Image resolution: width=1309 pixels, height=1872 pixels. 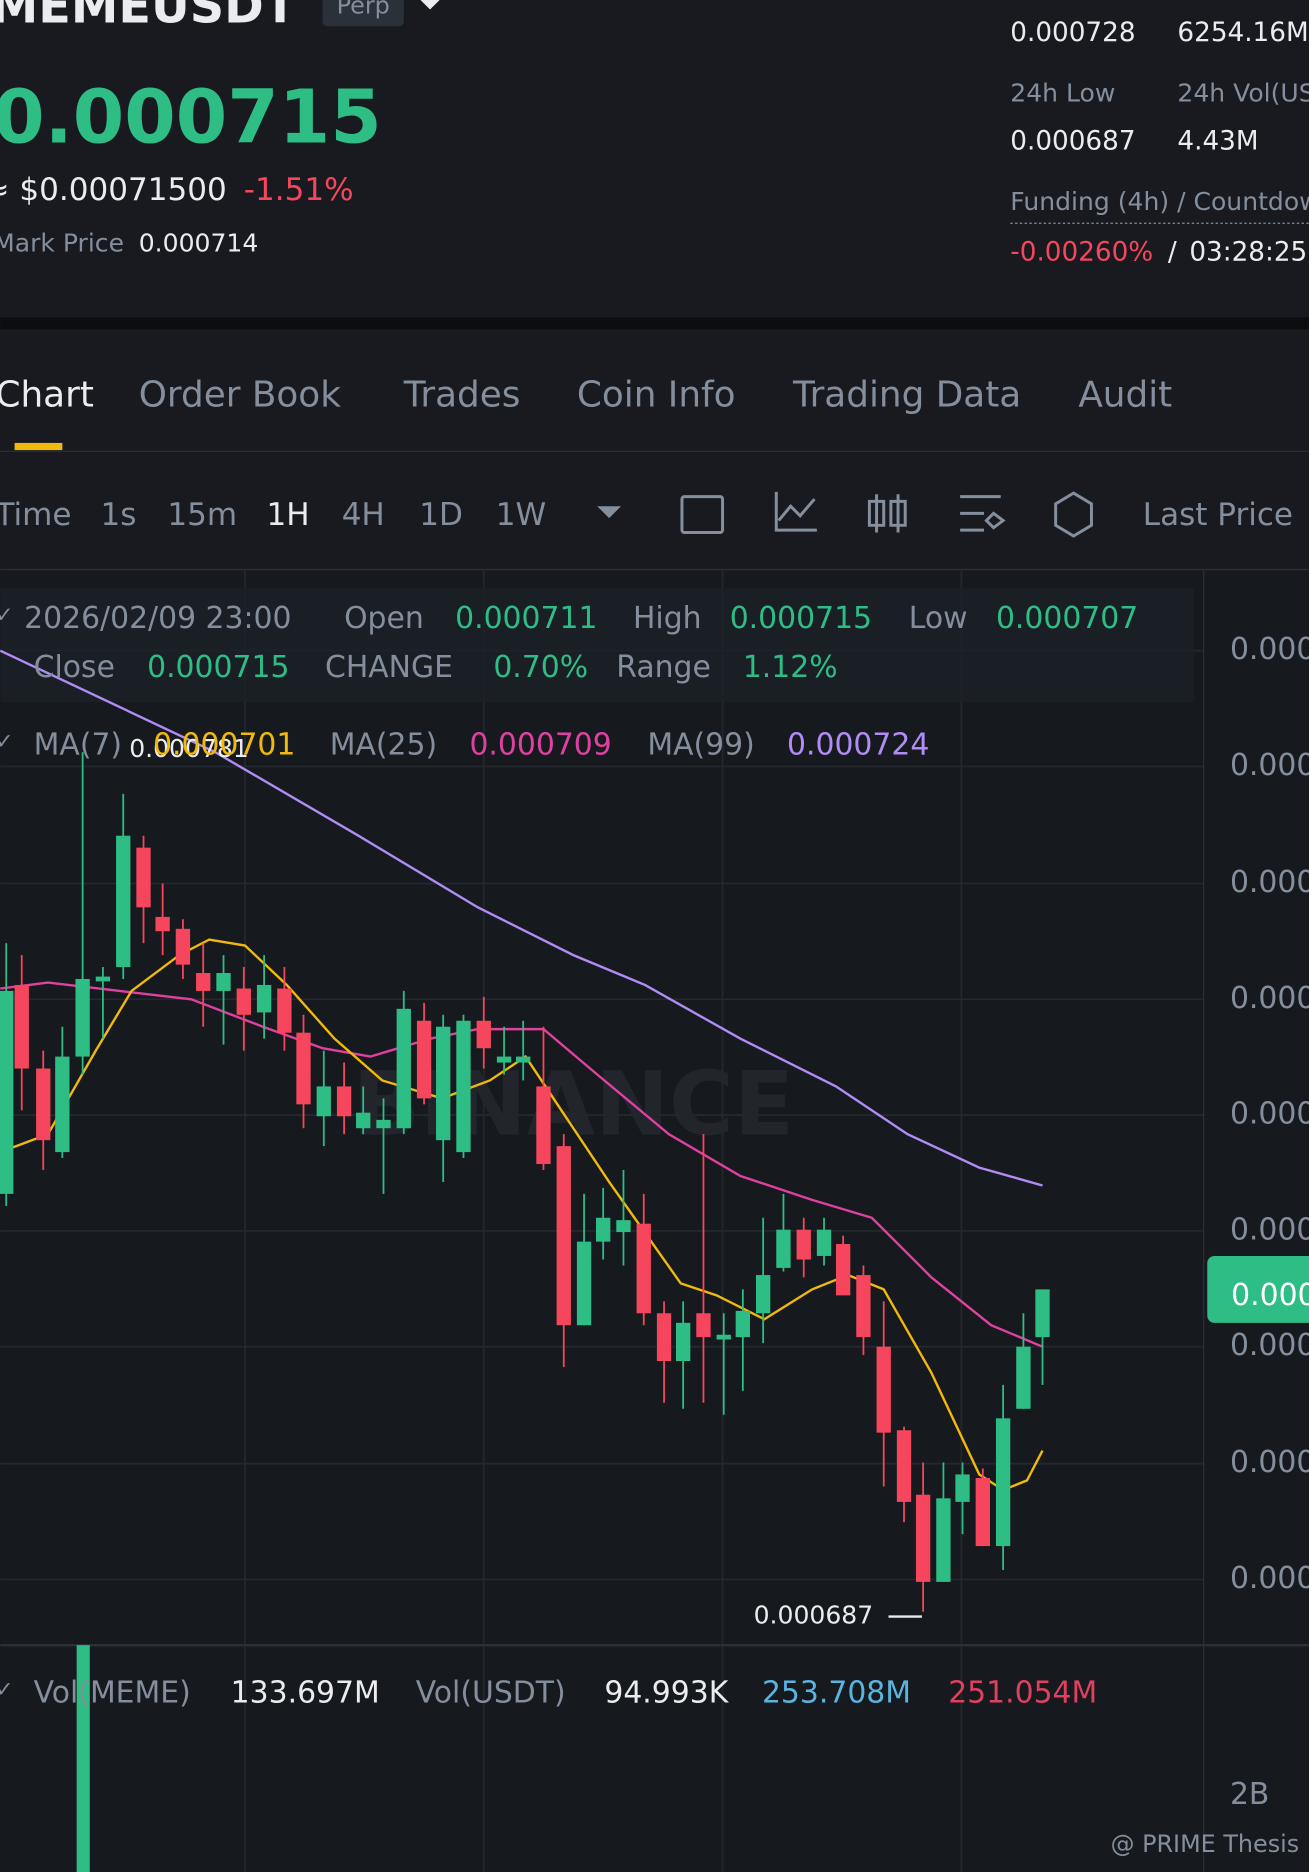 I want to click on range-label: Range, so click(x=663, y=667).